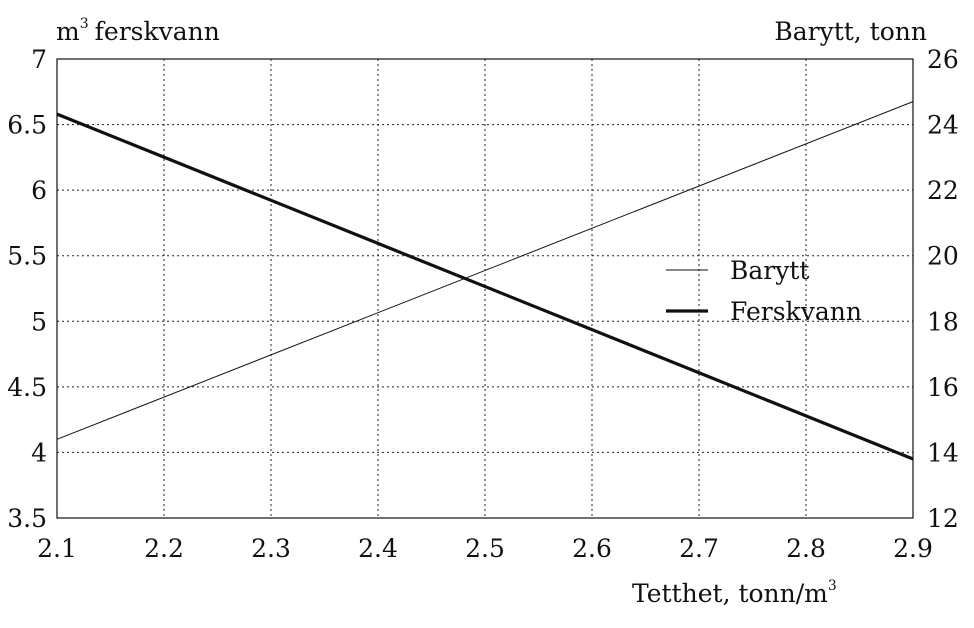 This screenshot has height=628, width=974. I want to click on y-axis-left-label-text: ferskvann, so click(157, 31).